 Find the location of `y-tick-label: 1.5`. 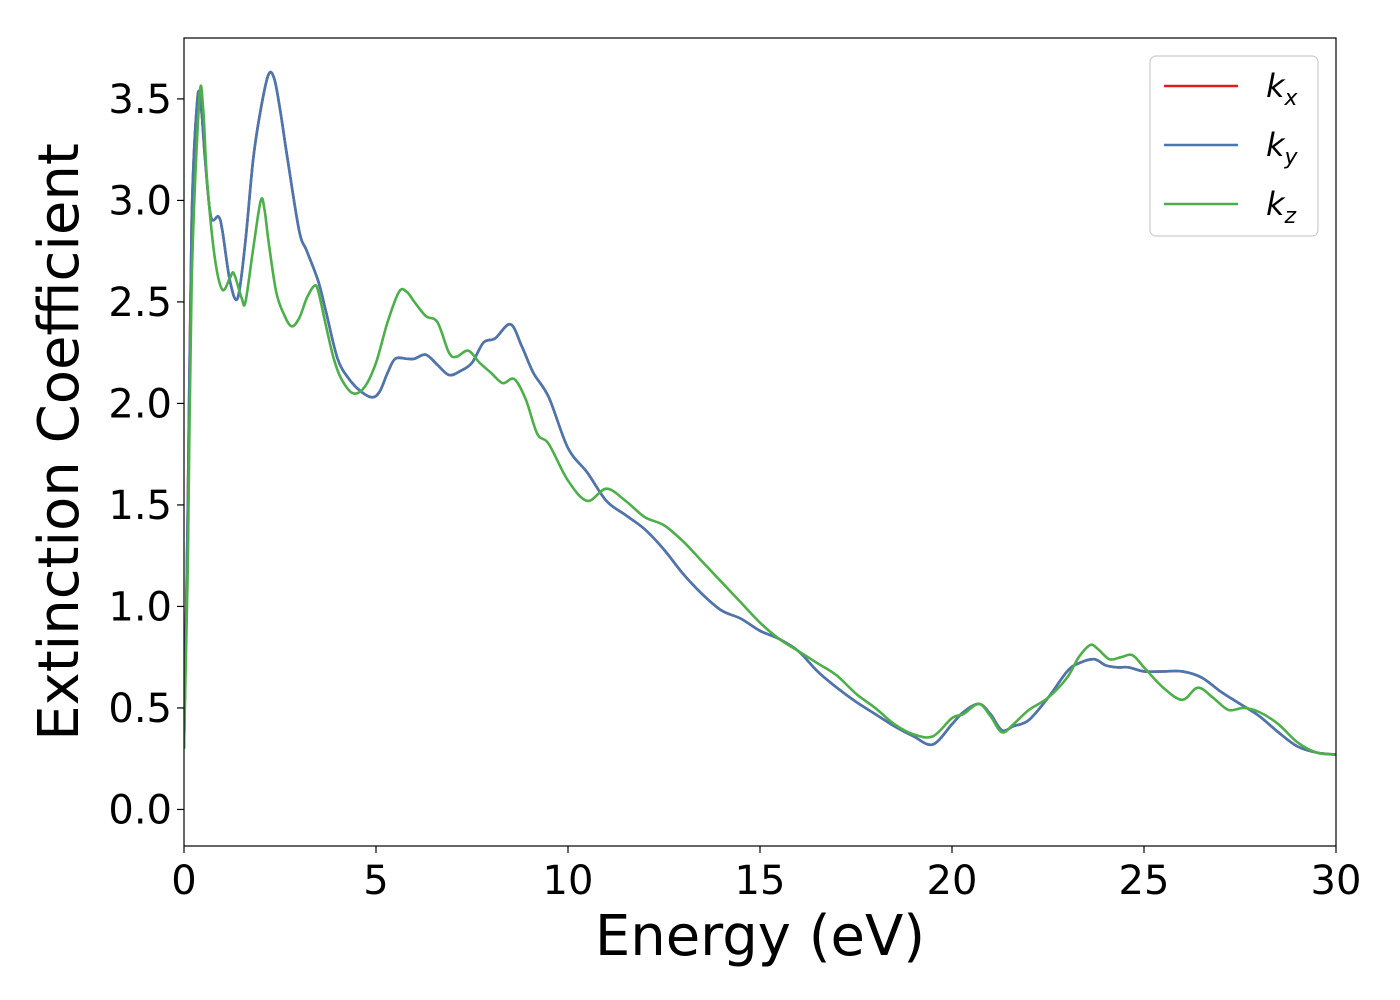

y-tick-label: 1.5 is located at coordinates (140, 506).